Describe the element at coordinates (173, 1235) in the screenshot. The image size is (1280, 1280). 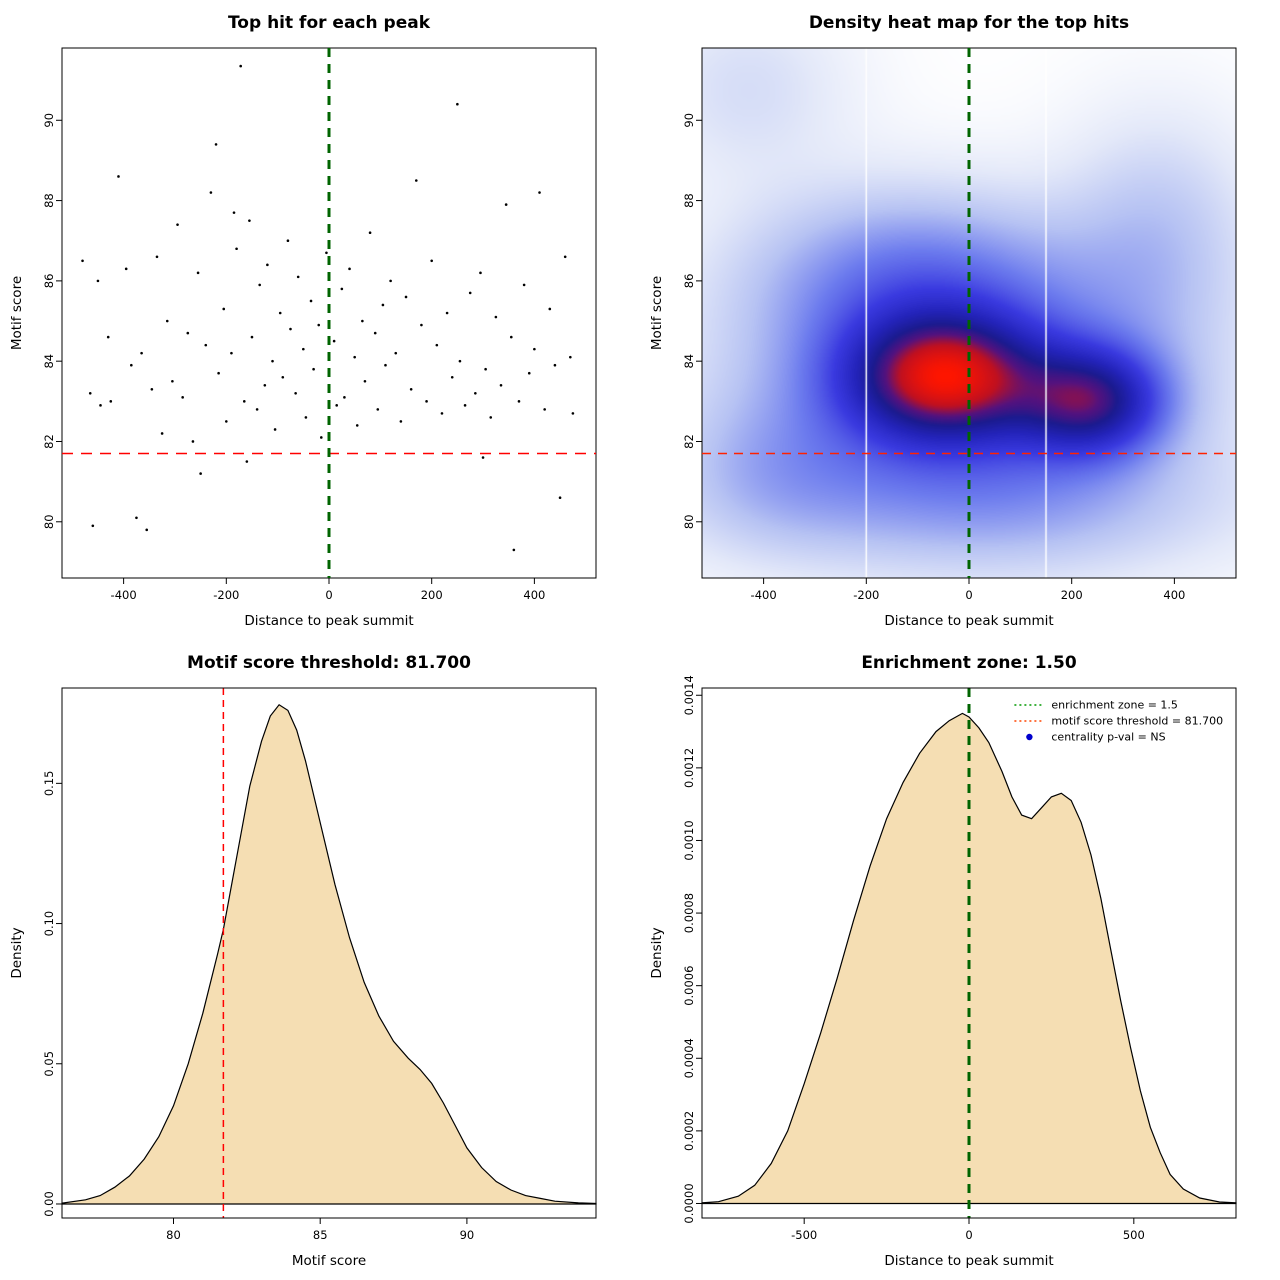
I see `x-tick-label: 80` at that location.